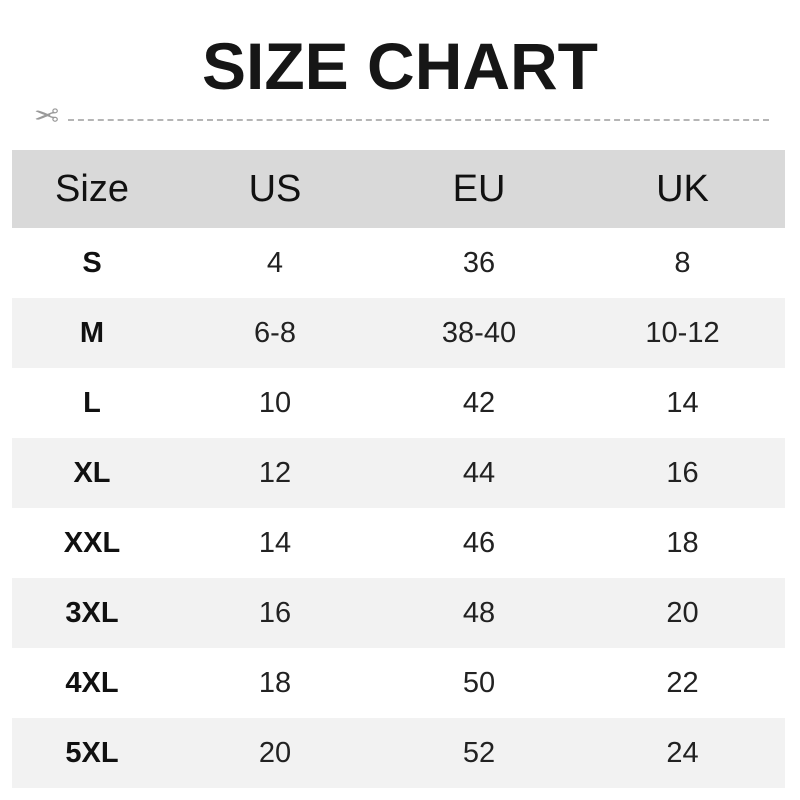 Image resolution: width=800 pixels, height=800 pixels. Describe the element at coordinates (92, 612) in the screenshot. I see `cell-size: 3XL` at that location.